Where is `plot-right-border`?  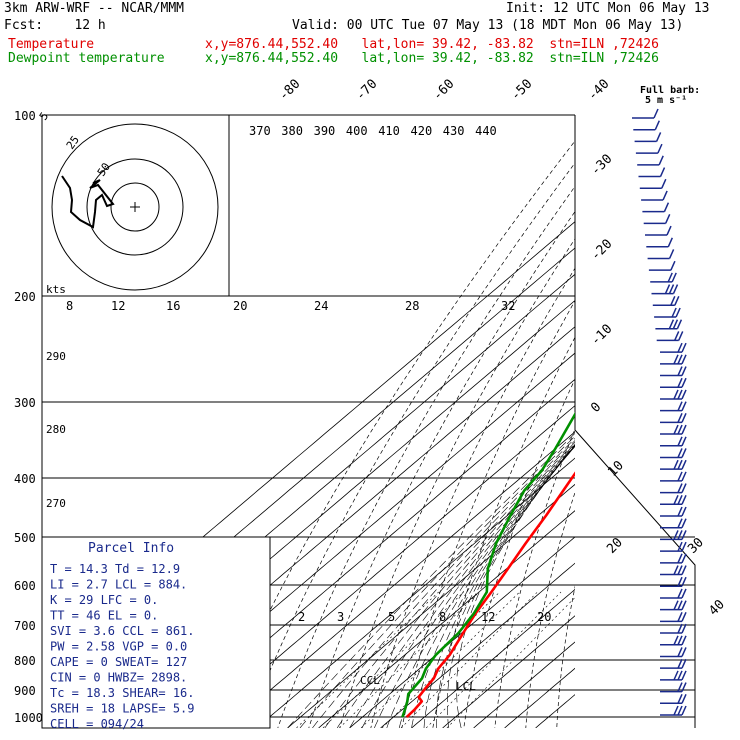
plot-right-border is located at coordinates (635, 421).